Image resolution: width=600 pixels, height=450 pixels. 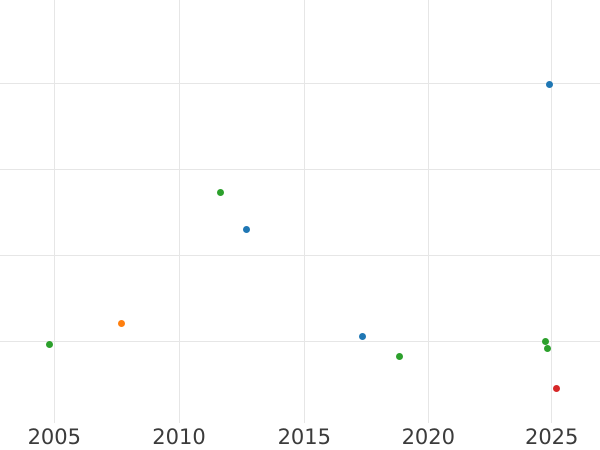 I want to click on x-tick-label-2010: 2010, so click(x=179, y=437).